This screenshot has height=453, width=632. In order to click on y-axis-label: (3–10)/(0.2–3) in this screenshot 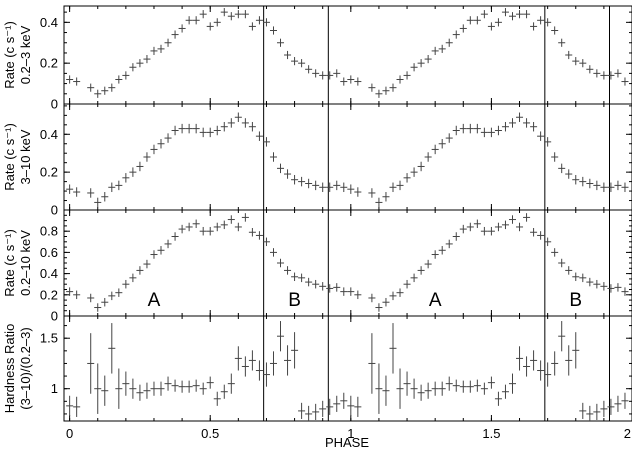, I will do `click(25, 368)`.